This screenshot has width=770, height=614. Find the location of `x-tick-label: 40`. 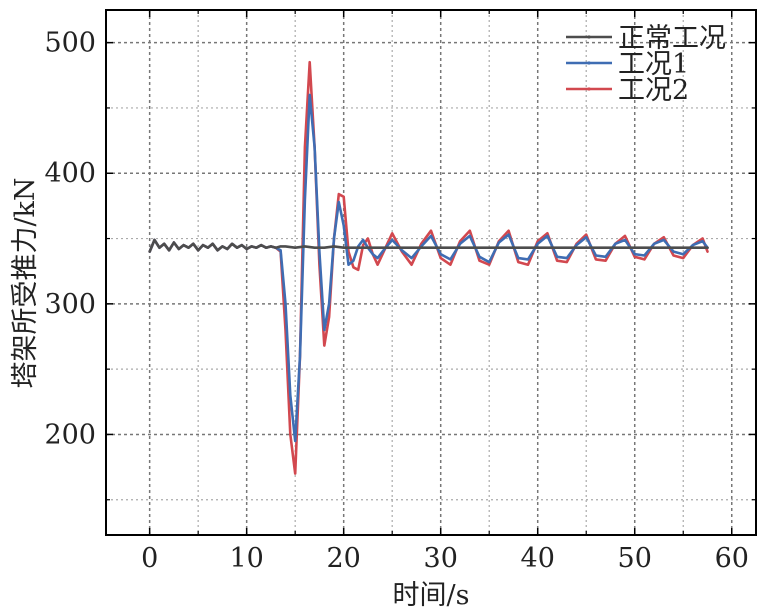

x-tick-label: 40 is located at coordinates (538, 558).